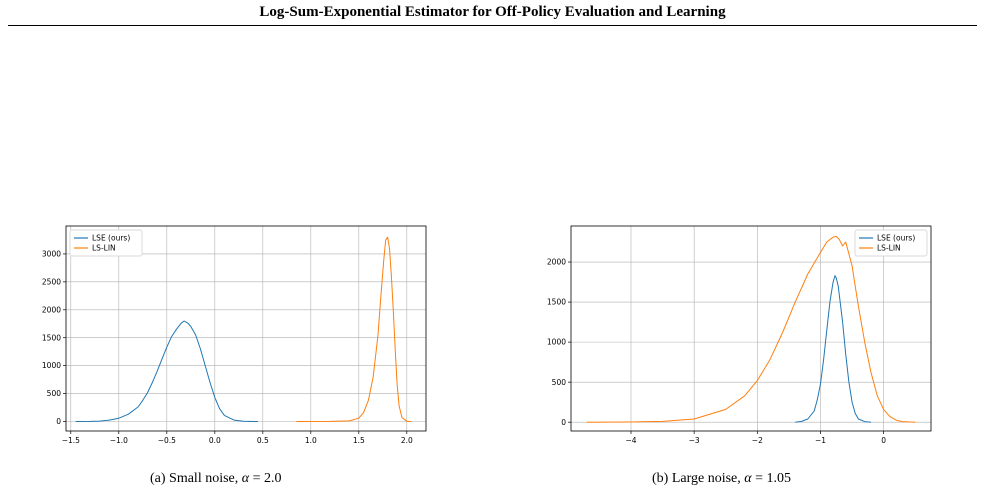  What do you see at coordinates (630, 440) in the screenshot?
I see `x-tick-label: −4` at bounding box center [630, 440].